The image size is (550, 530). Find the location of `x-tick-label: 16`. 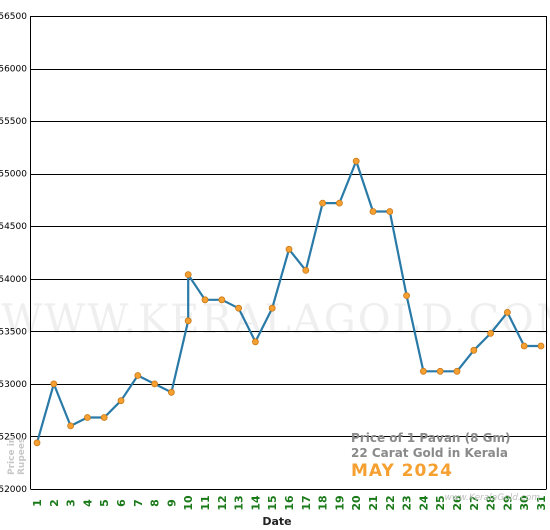

x-tick-label: 16 is located at coordinates (289, 503).